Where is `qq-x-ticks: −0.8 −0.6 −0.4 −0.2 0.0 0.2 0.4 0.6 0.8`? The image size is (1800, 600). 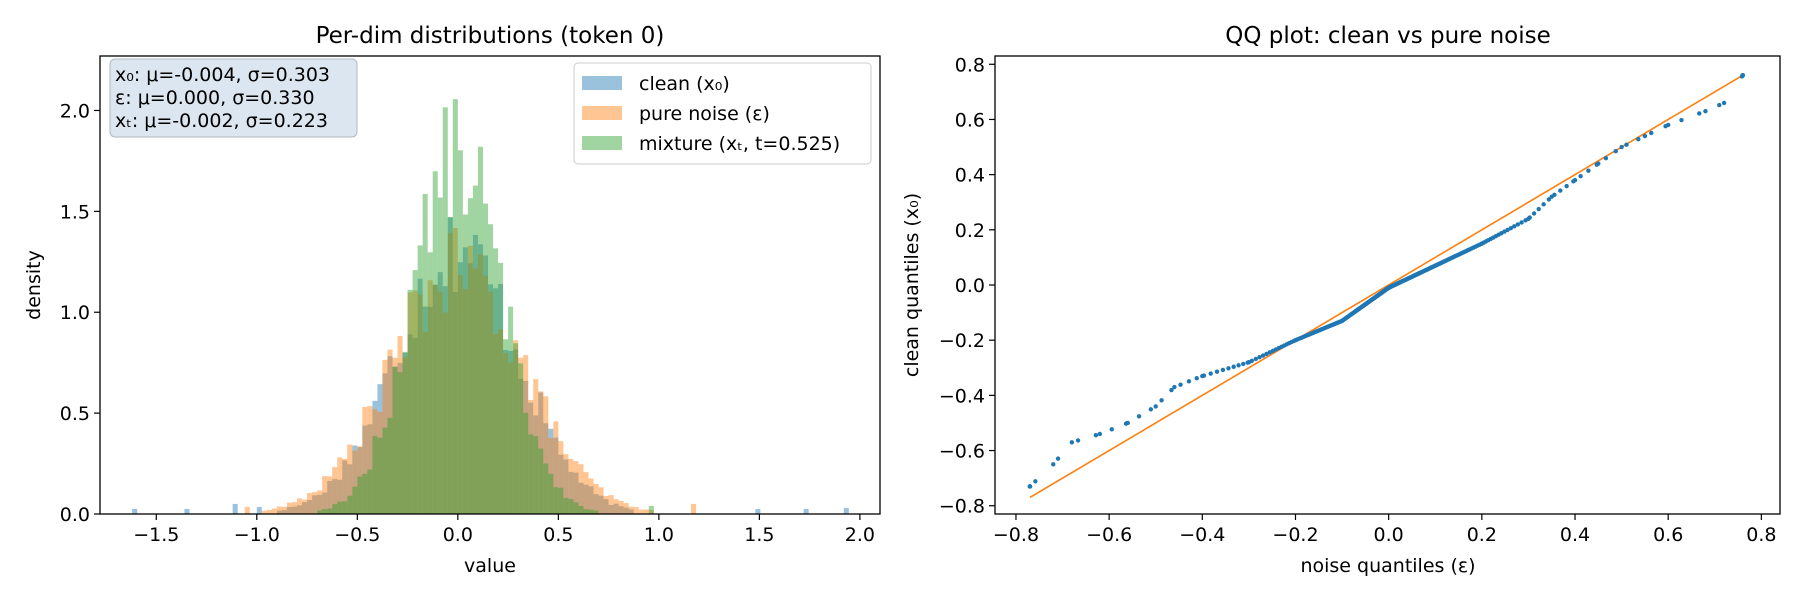 qq-x-ticks: −0.8 −0.6 −0.4 −0.2 0.0 0.2 0.4 0.6 0.8 is located at coordinates (1385, 530).